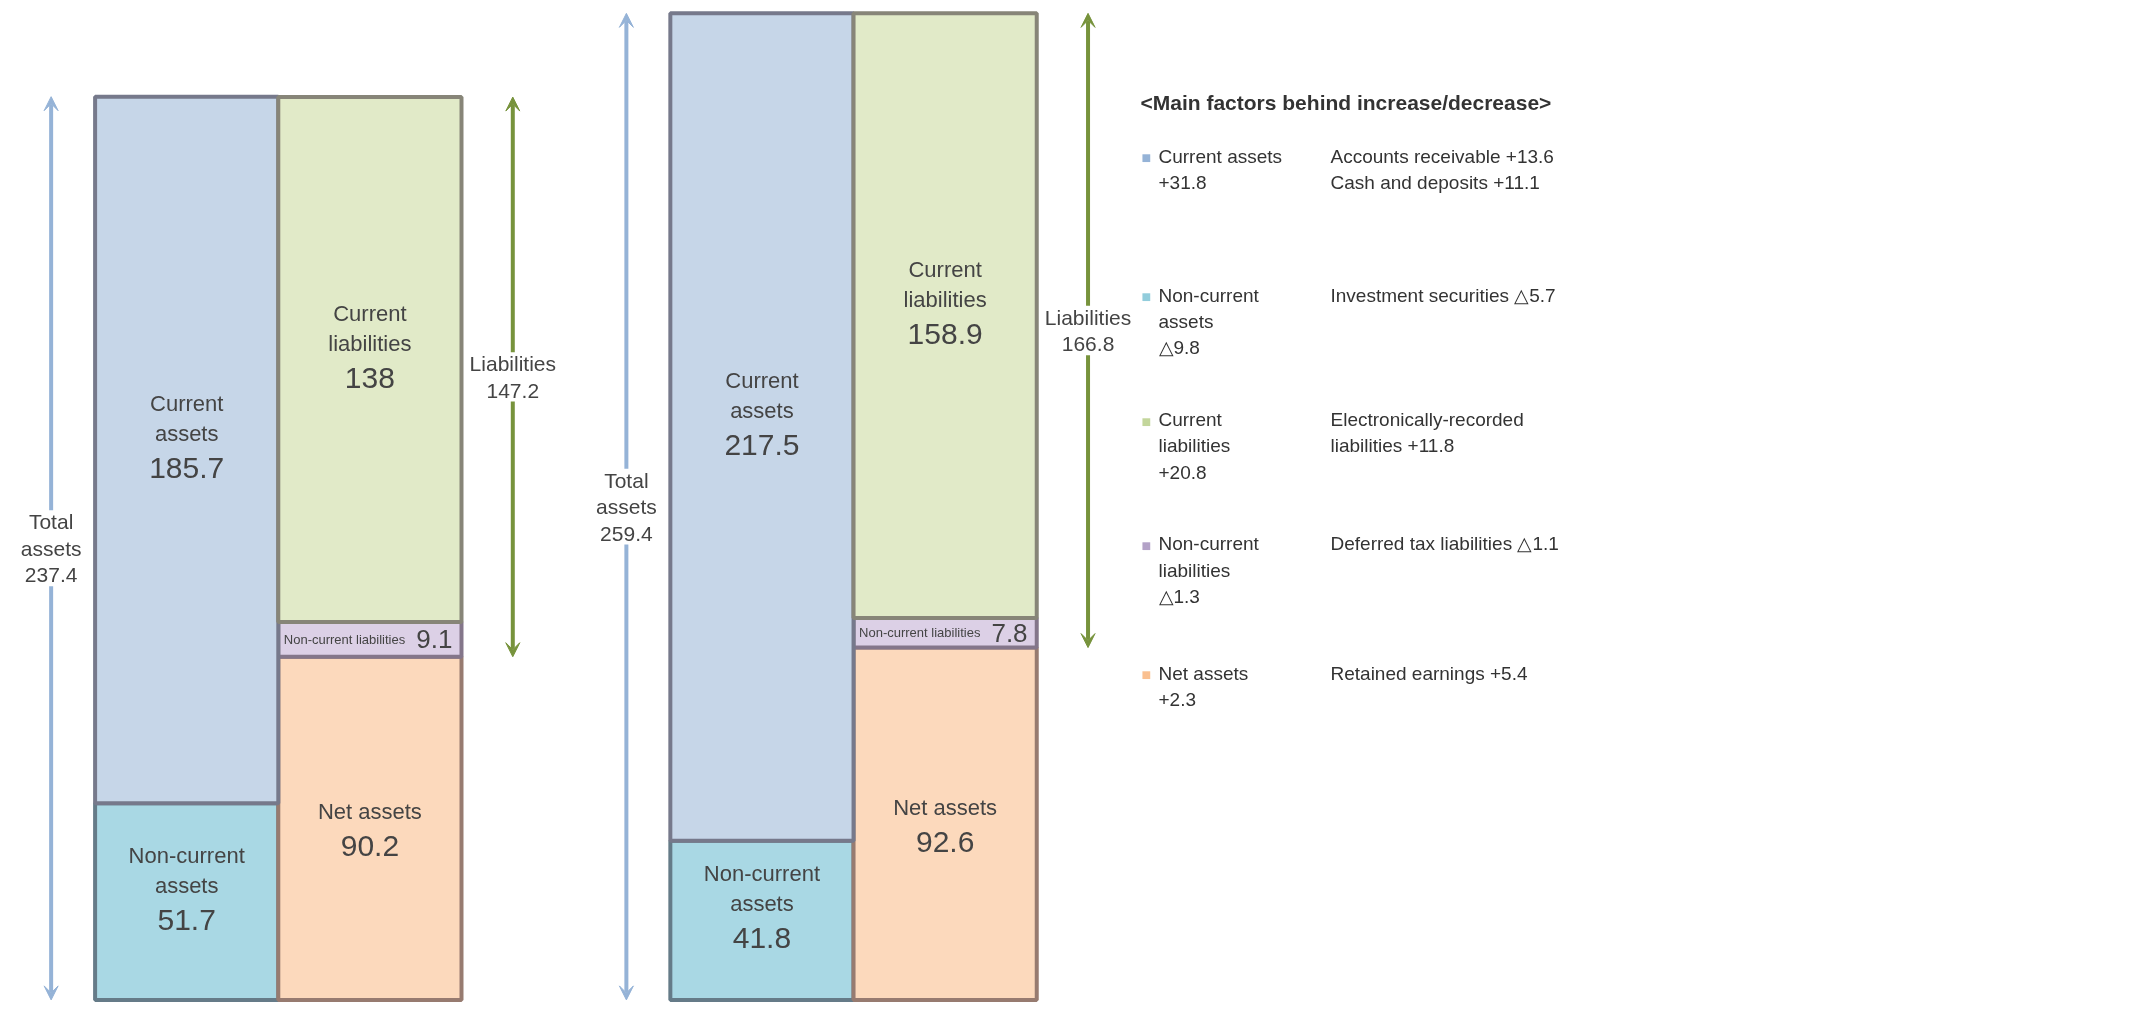  I want to click on annotation: Total assets 259.4, so click(626, 506).